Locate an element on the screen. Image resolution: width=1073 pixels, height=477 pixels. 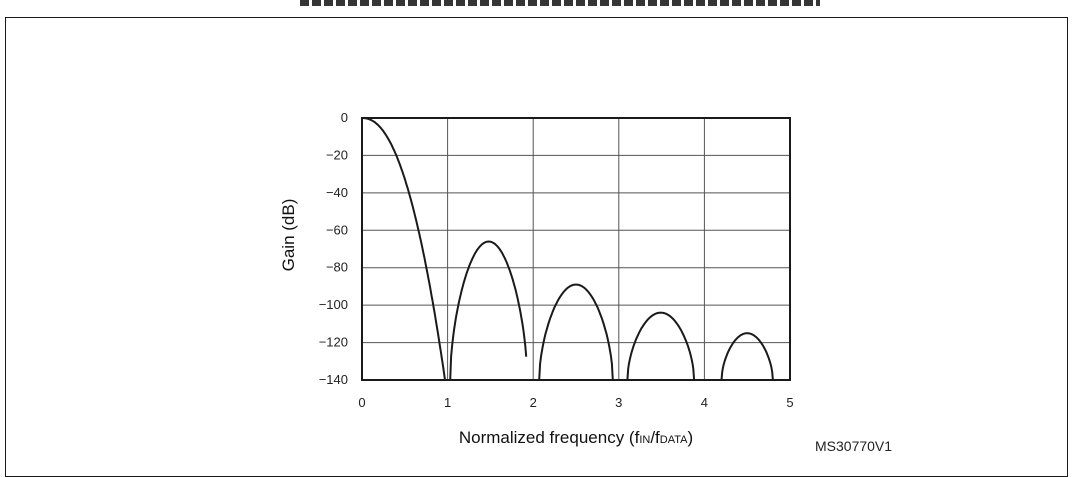
y-tick-label: −40 is located at coordinates (337, 192).